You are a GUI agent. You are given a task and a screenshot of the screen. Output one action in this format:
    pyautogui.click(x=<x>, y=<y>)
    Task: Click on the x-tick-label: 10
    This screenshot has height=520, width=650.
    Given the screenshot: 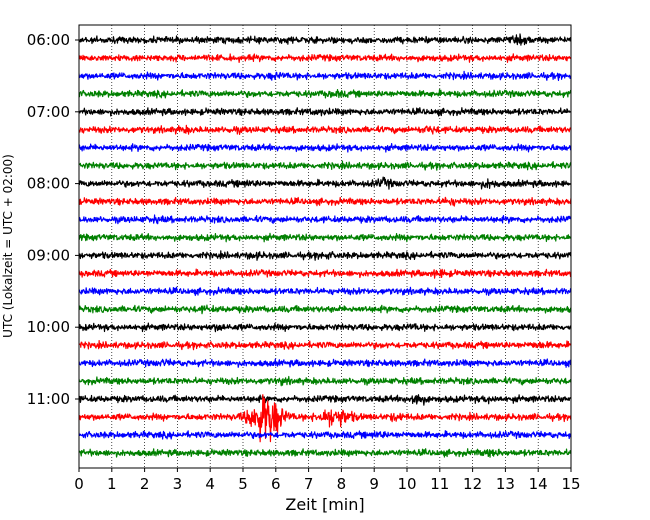 What is the action you would take?
    pyautogui.click(x=406, y=484)
    